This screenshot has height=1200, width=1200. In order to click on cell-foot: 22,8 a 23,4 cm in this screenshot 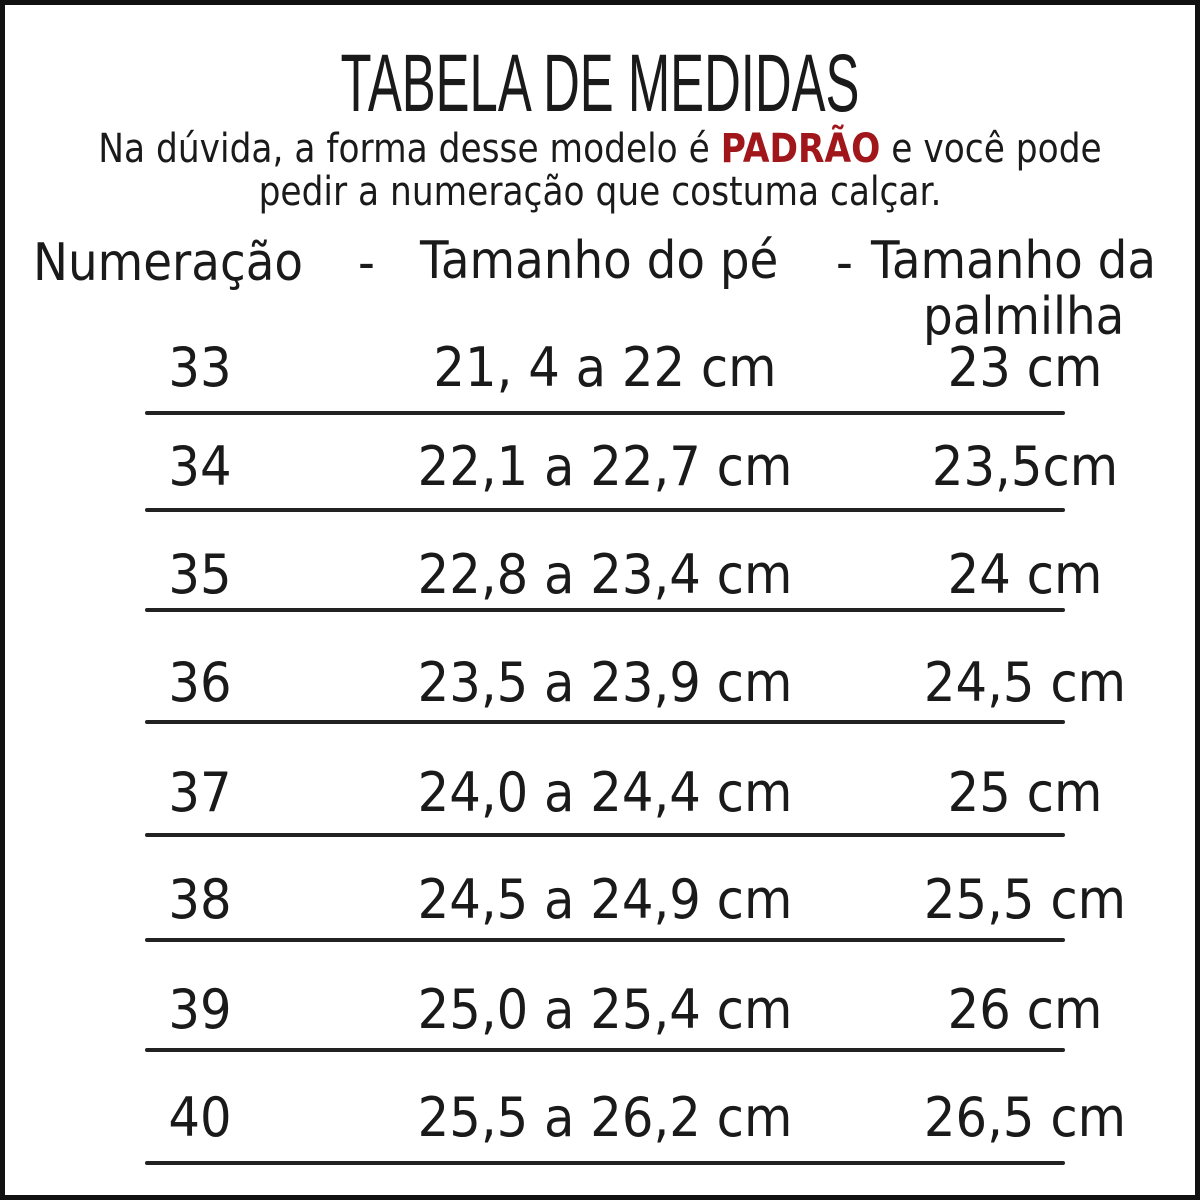, I will do `click(605, 574)`.